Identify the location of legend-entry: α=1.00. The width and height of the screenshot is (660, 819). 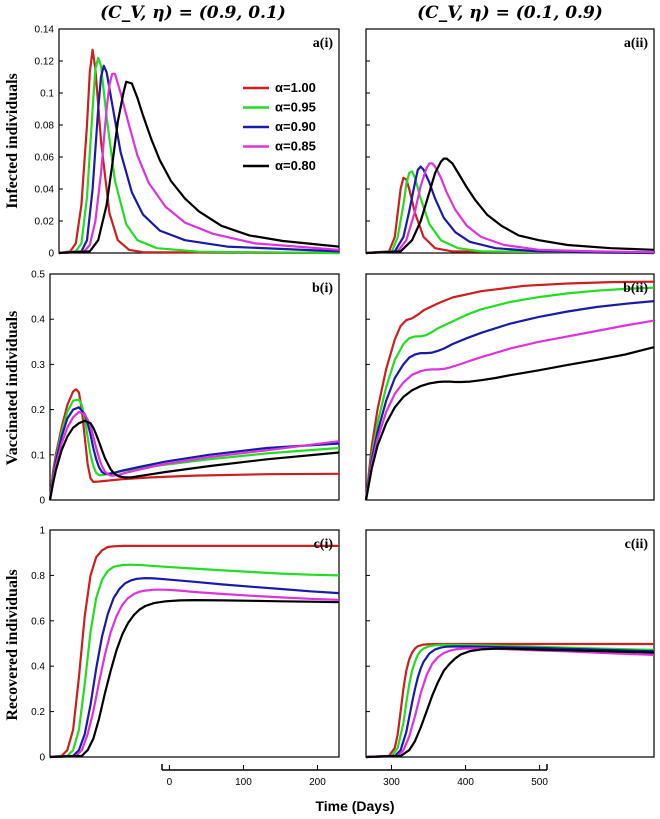
(295, 87).